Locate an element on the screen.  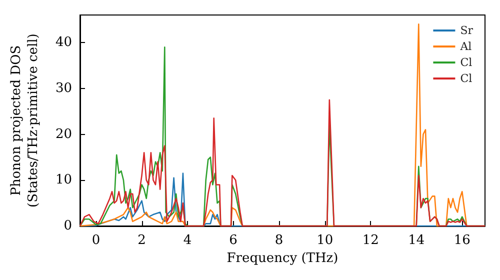
x-tick-label: 16 is located at coordinates (462, 240).